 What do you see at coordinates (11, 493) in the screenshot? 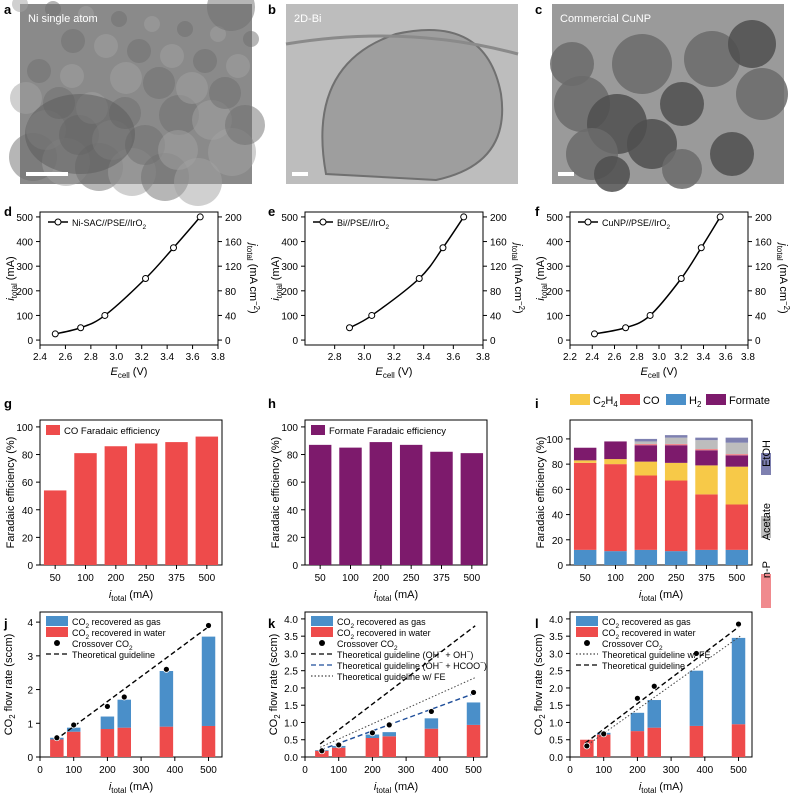
I see `y-axis-label: Faradaic efficiency (%)` at bounding box center [11, 493].